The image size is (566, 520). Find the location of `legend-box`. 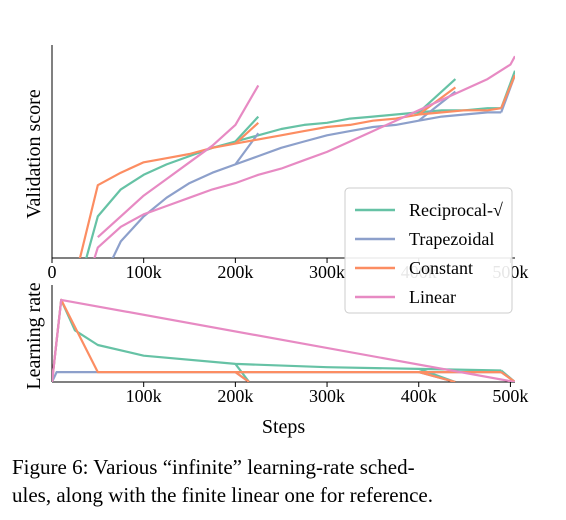

legend-box is located at coordinates (428, 250).